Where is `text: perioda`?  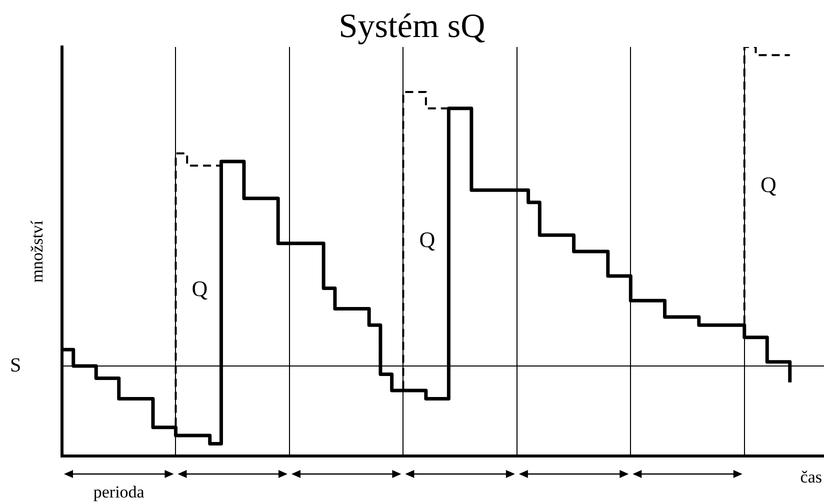
text: perioda is located at coordinates (119, 492).